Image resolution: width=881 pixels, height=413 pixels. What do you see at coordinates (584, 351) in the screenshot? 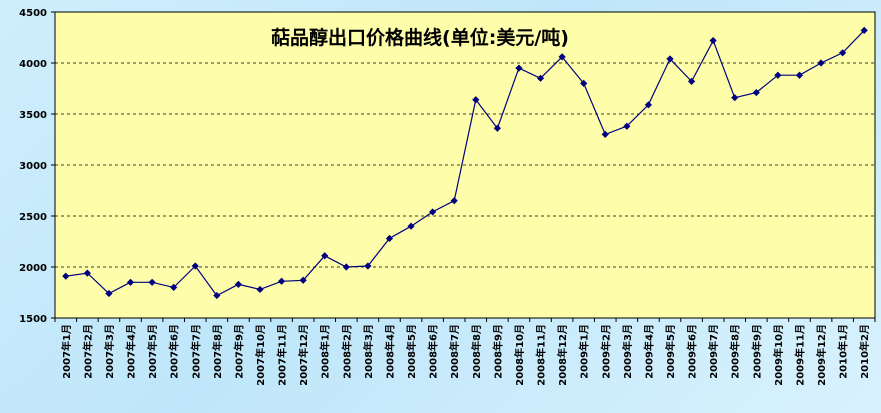
I see `x-tick-label: 2009年1月` at bounding box center [584, 351].